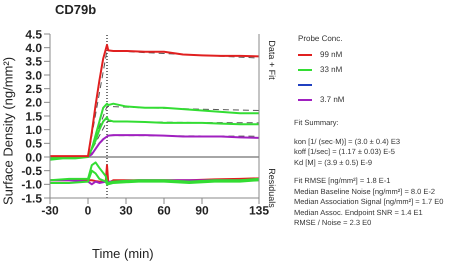  Describe the element at coordinates (272, 60) in the screenshot. I see `text: Data + Fit` at that location.